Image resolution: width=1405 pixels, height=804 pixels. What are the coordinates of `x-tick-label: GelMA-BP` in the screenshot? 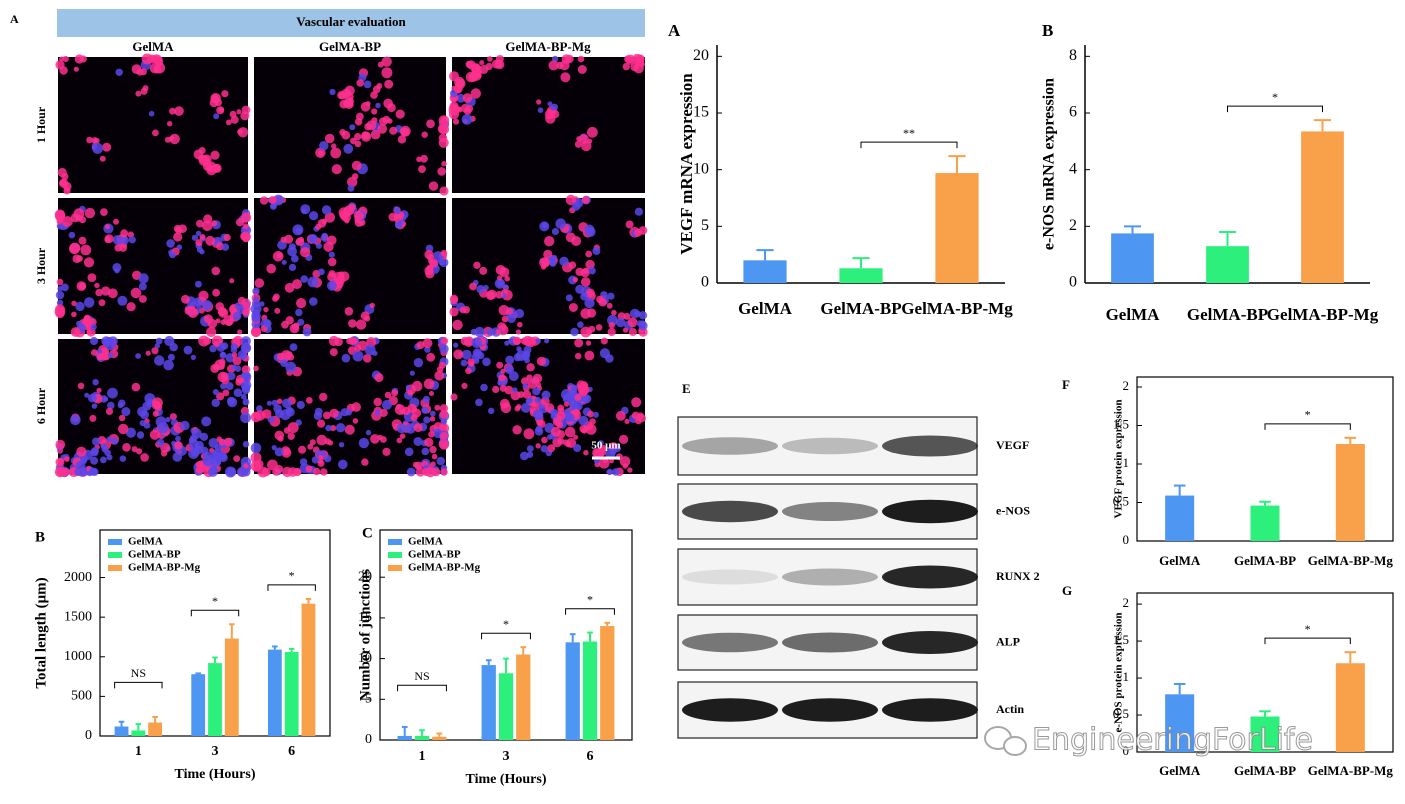 It's located at (1265, 770).